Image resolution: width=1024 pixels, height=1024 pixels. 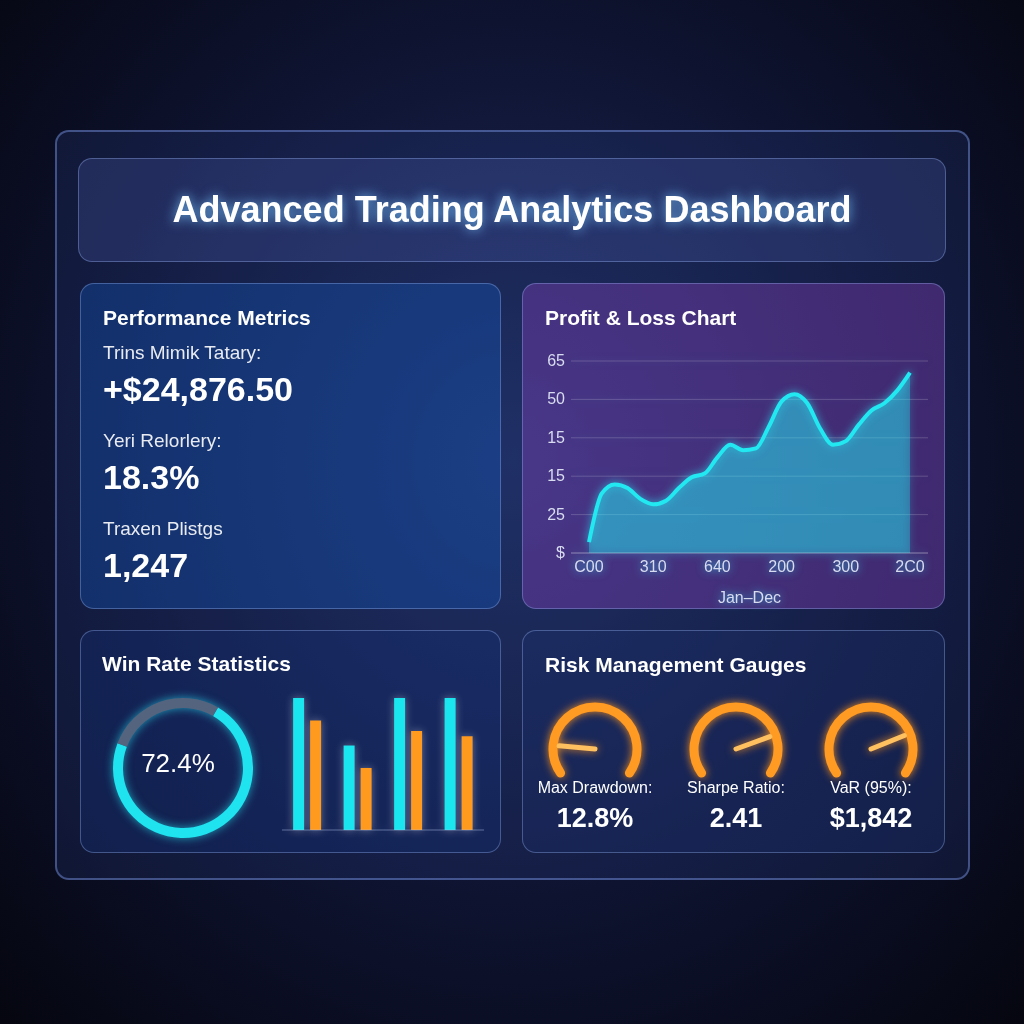 What do you see at coordinates (589, 567) in the screenshot?
I see `x-tick-label: C00` at bounding box center [589, 567].